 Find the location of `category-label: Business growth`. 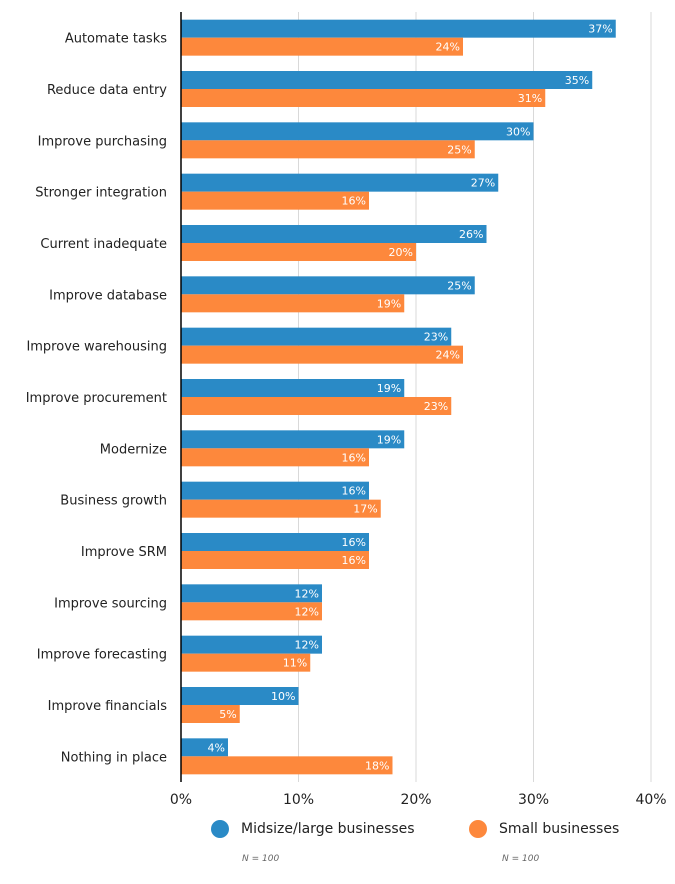

category-label: Business growth is located at coordinates (113, 501).